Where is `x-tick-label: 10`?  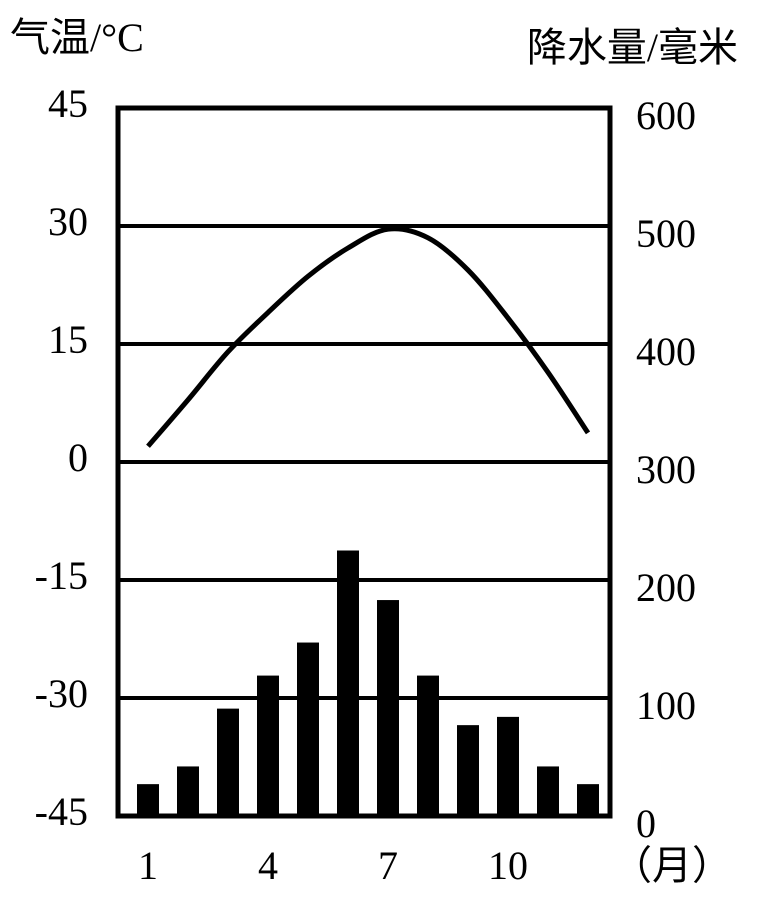 x-tick-label: 10 is located at coordinates (508, 865).